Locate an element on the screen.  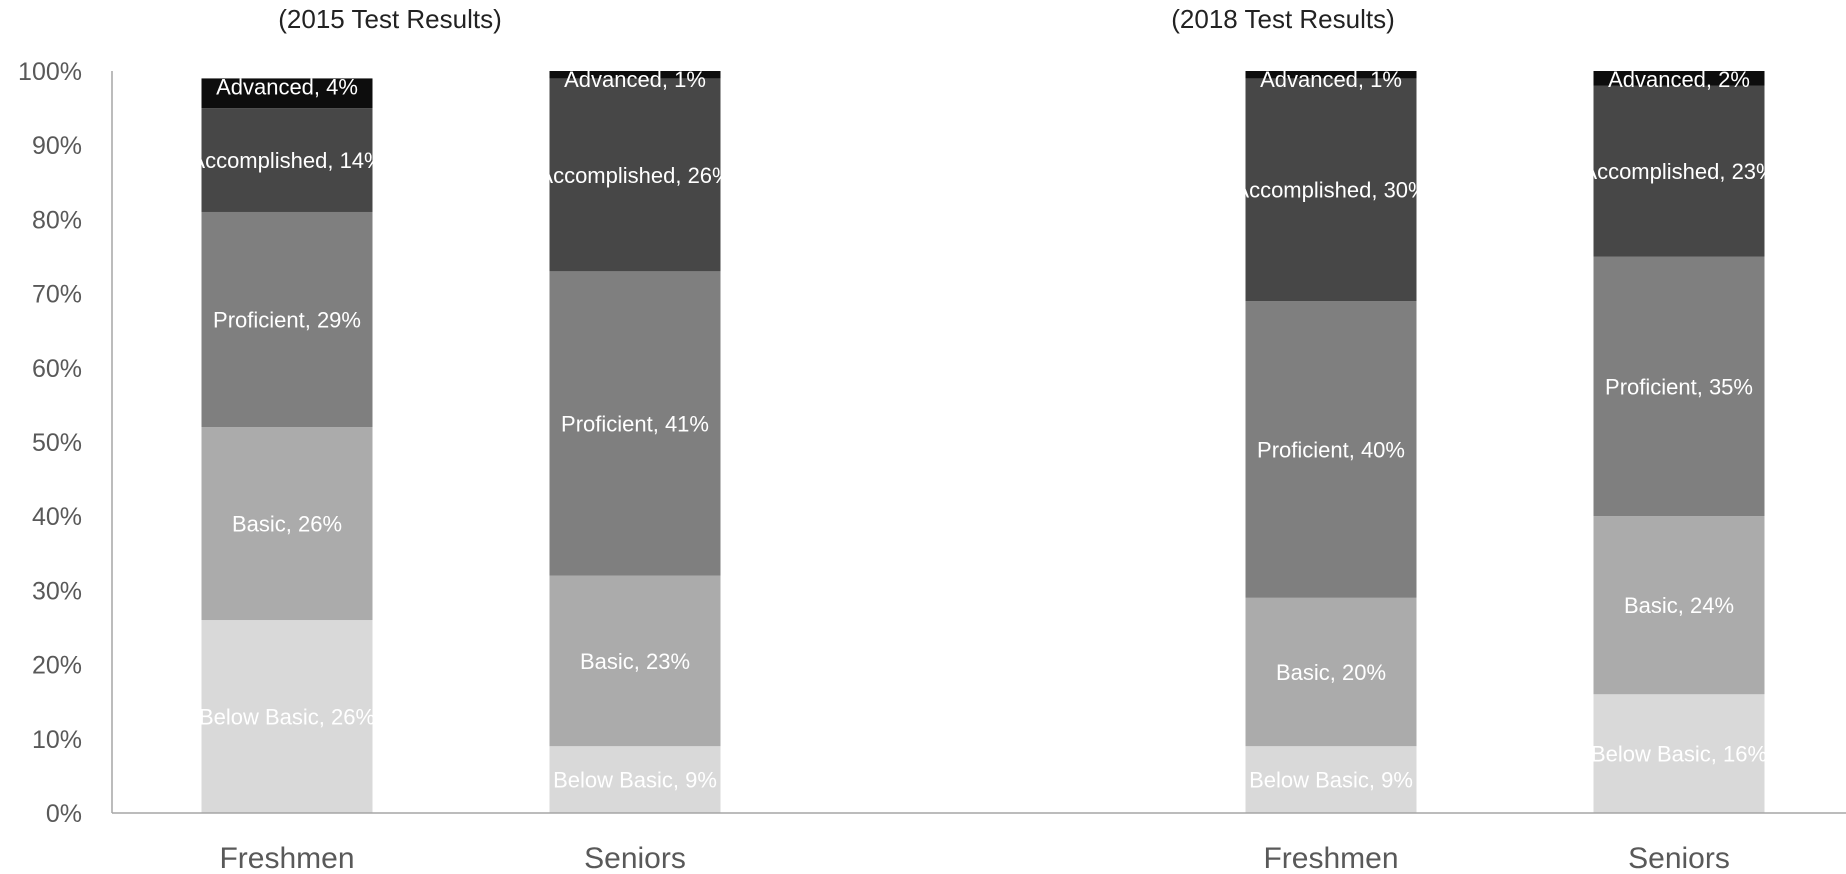
data-label: Basic, 26% is located at coordinates (287, 524).